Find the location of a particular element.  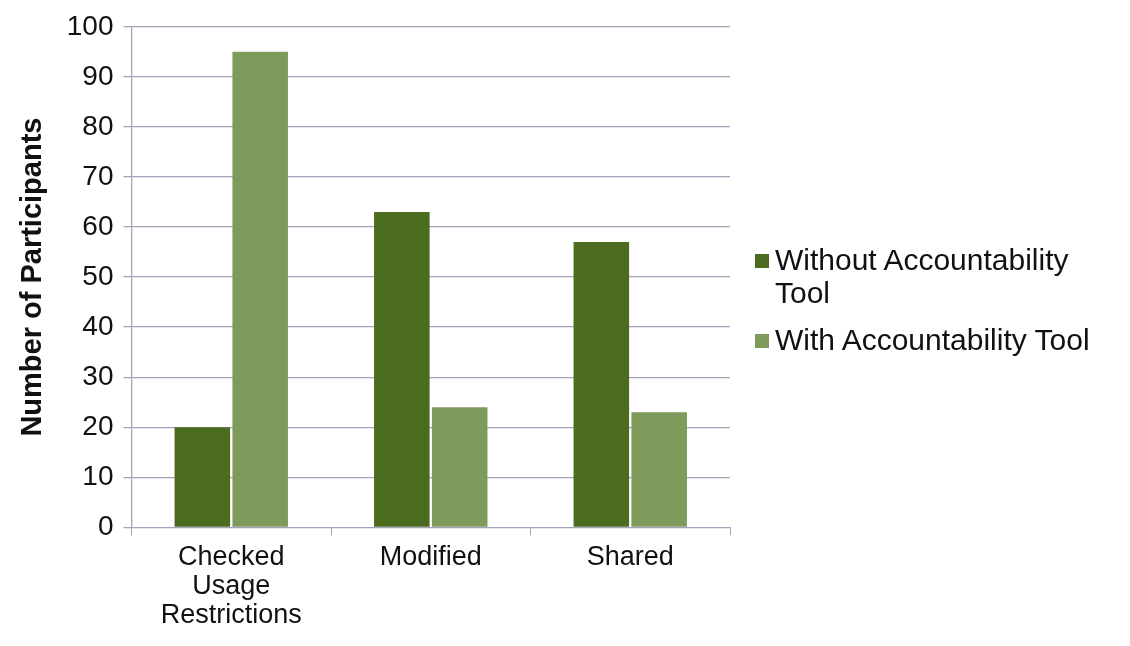

y-tick-label: 30 is located at coordinates (98, 375).